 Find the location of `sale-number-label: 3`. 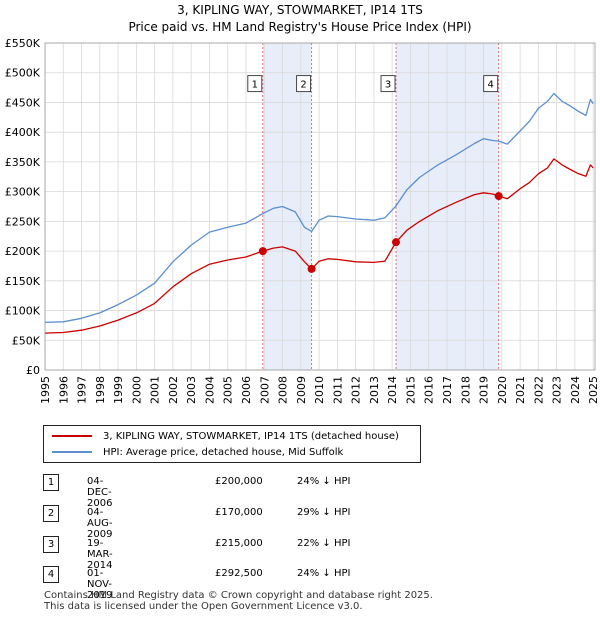

sale-number-label: 3 is located at coordinates (388, 85).